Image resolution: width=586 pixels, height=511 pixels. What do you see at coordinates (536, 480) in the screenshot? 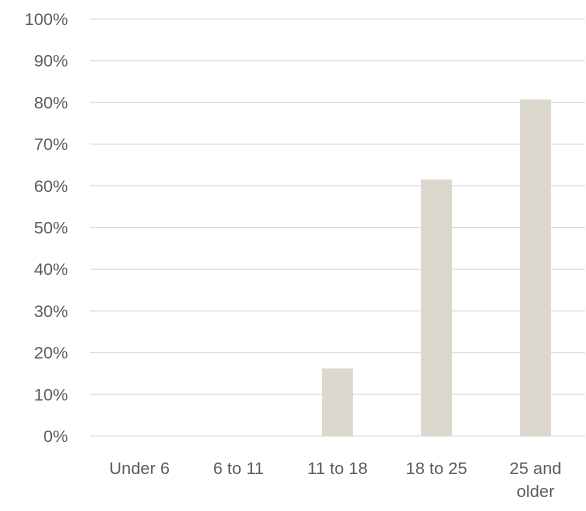
I see `x-tick-label: 25 and older` at bounding box center [536, 480].